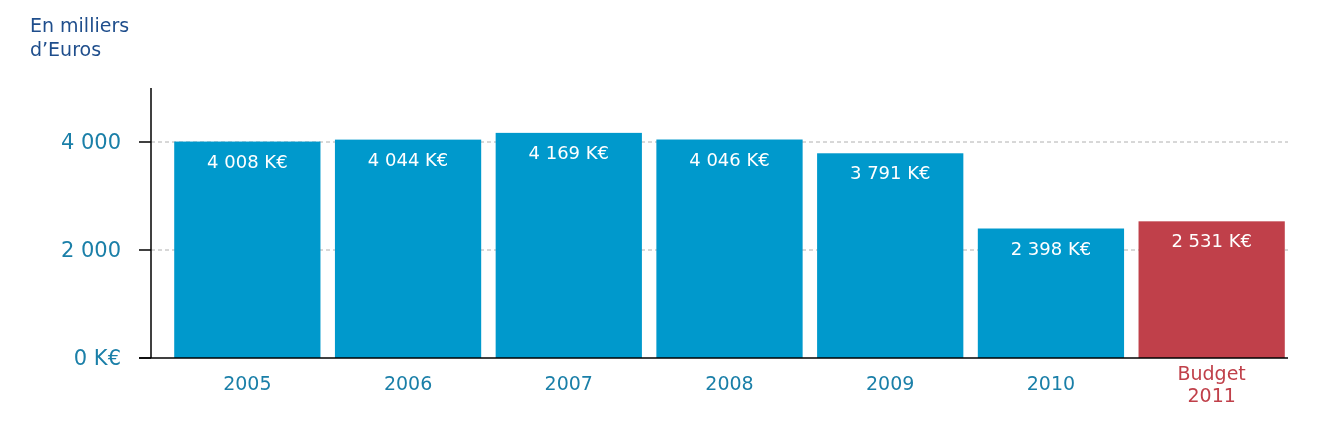  What do you see at coordinates (1211, 241) in the screenshot?
I see `data-label: 2 531 K€` at bounding box center [1211, 241].